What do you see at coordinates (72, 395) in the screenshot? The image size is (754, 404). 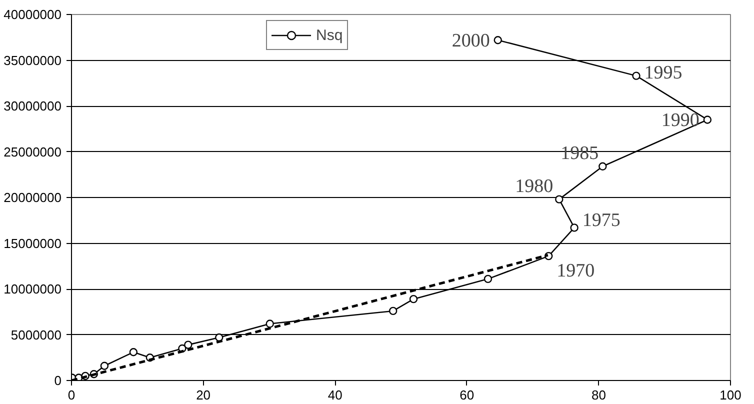 I see `x-tick-label: 0` at bounding box center [72, 395].